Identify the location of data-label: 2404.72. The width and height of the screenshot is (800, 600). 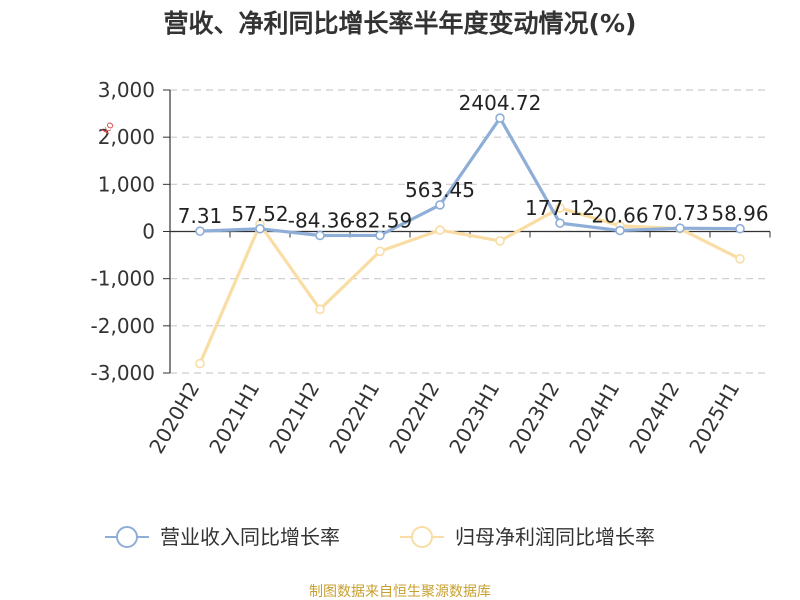
(500, 103).